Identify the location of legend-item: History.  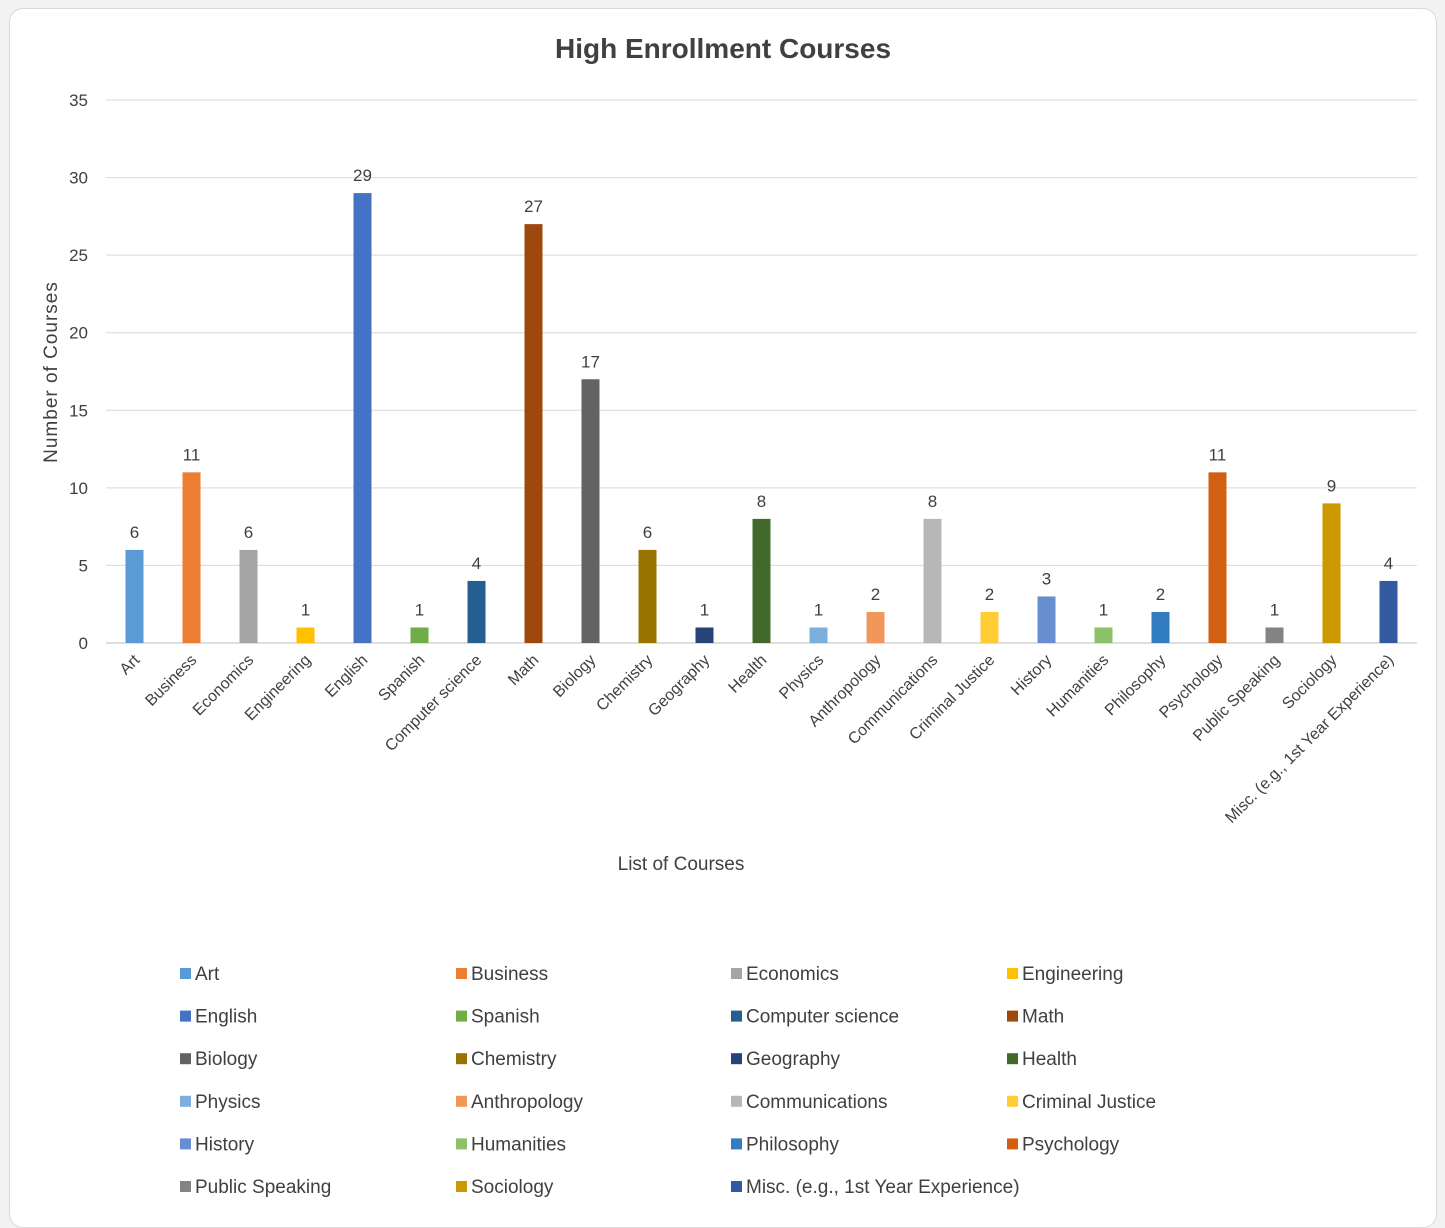
(217, 1144).